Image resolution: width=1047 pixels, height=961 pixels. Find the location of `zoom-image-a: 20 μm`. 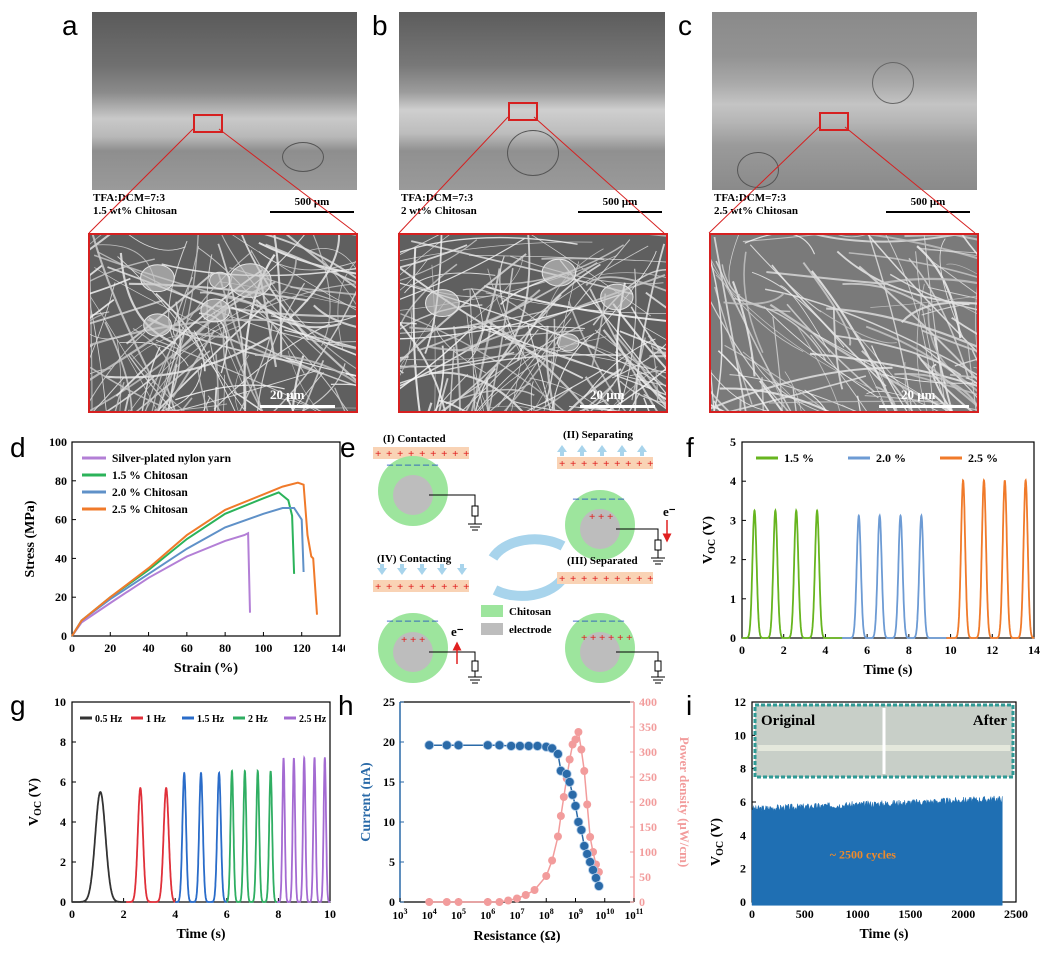

zoom-image-a: 20 μm is located at coordinates (223, 323).